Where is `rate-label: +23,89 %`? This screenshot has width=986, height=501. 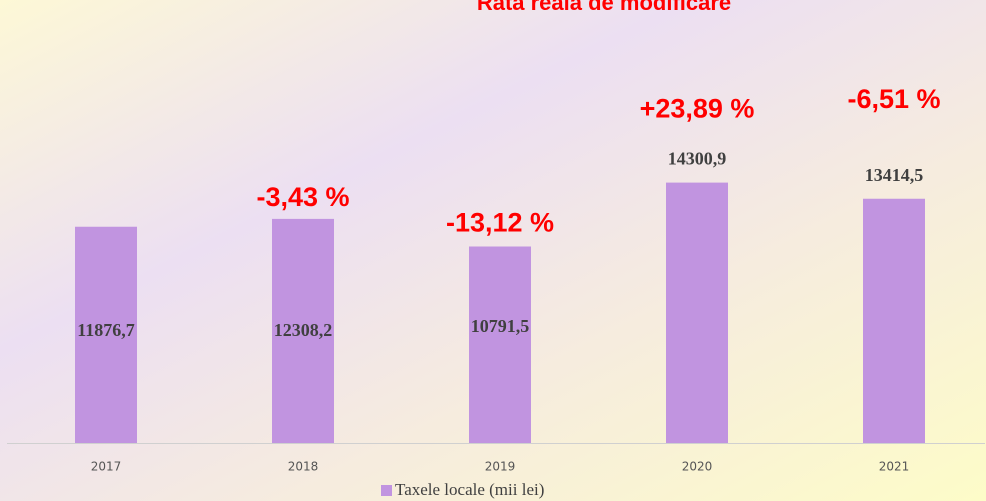
rate-label: +23,89 % is located at coordinates (697, 109).